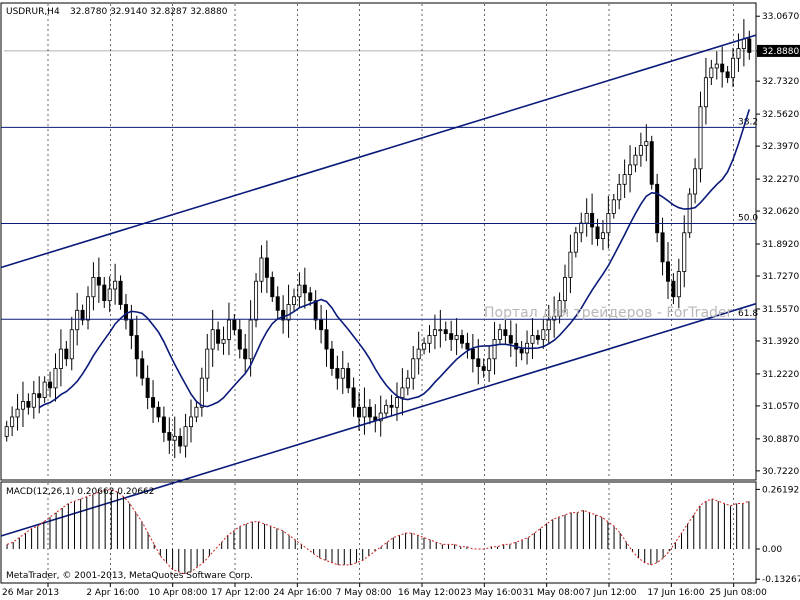 This screenshot has height=600, width=800. I want to click on price-tick-label: 32.3970, so click(780, 147).